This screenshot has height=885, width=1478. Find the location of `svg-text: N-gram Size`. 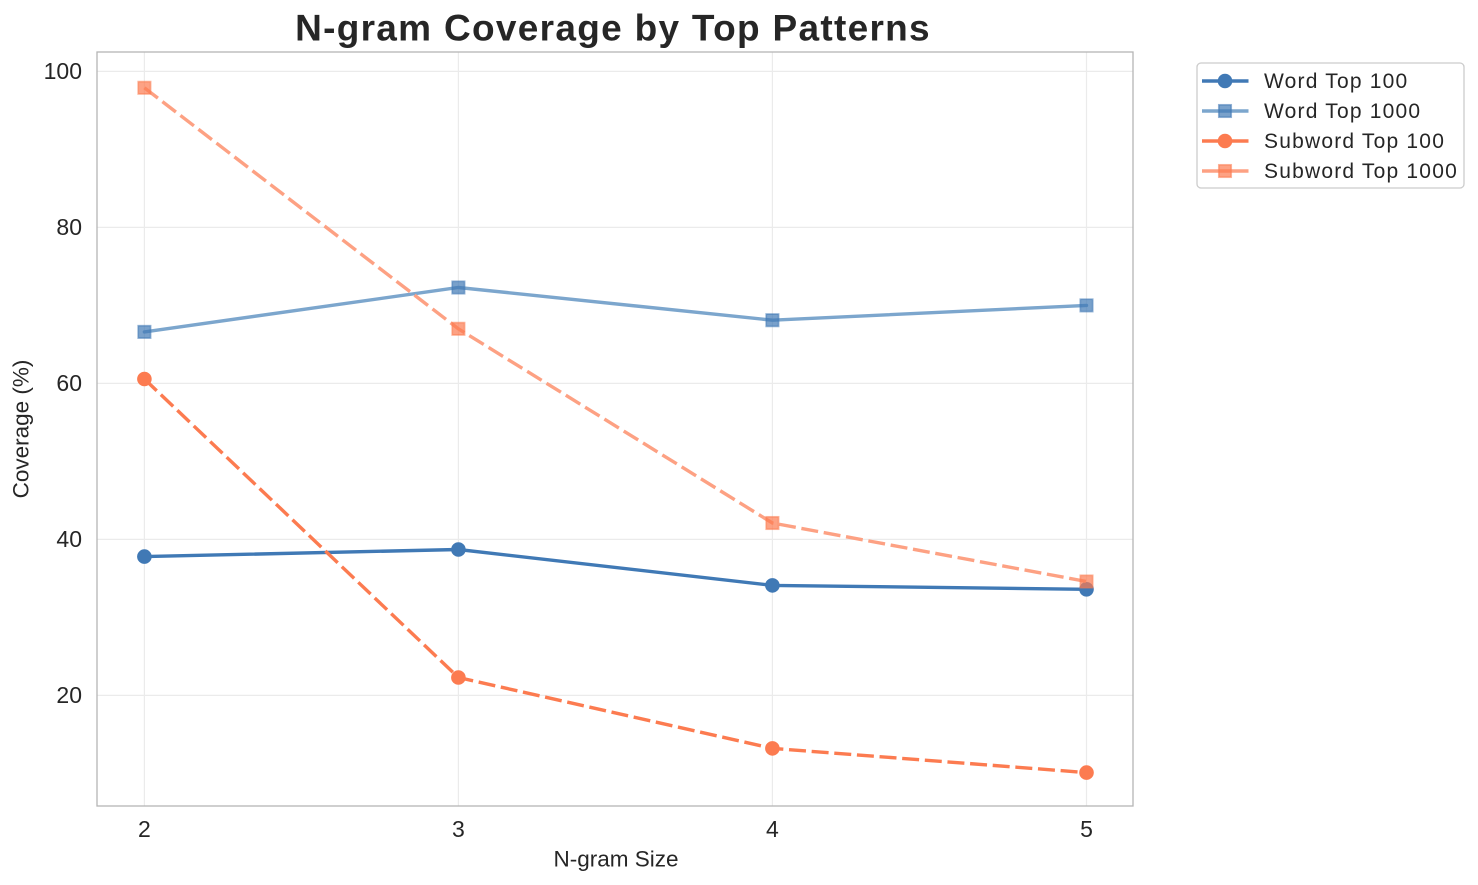

svg-text: N-gram Size is located at coordinates (615, 859).